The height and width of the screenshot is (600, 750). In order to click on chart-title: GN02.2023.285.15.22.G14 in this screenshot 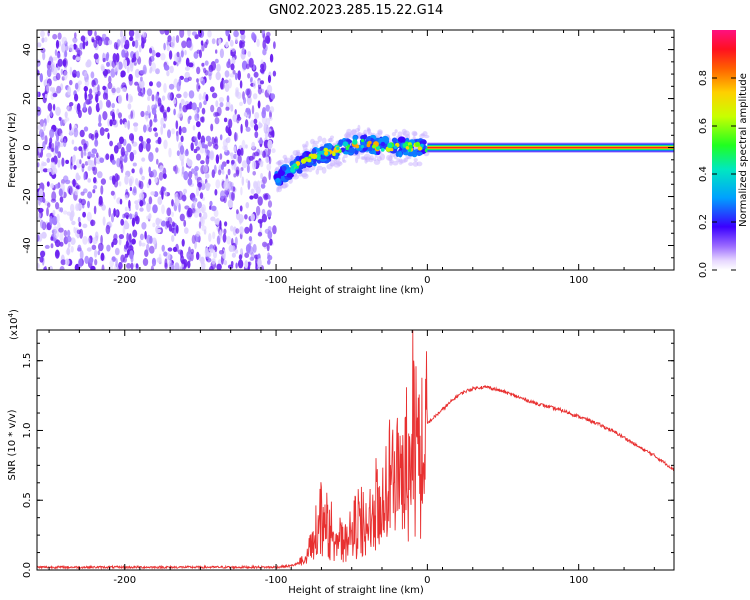, I will do `click(356, 10)`.